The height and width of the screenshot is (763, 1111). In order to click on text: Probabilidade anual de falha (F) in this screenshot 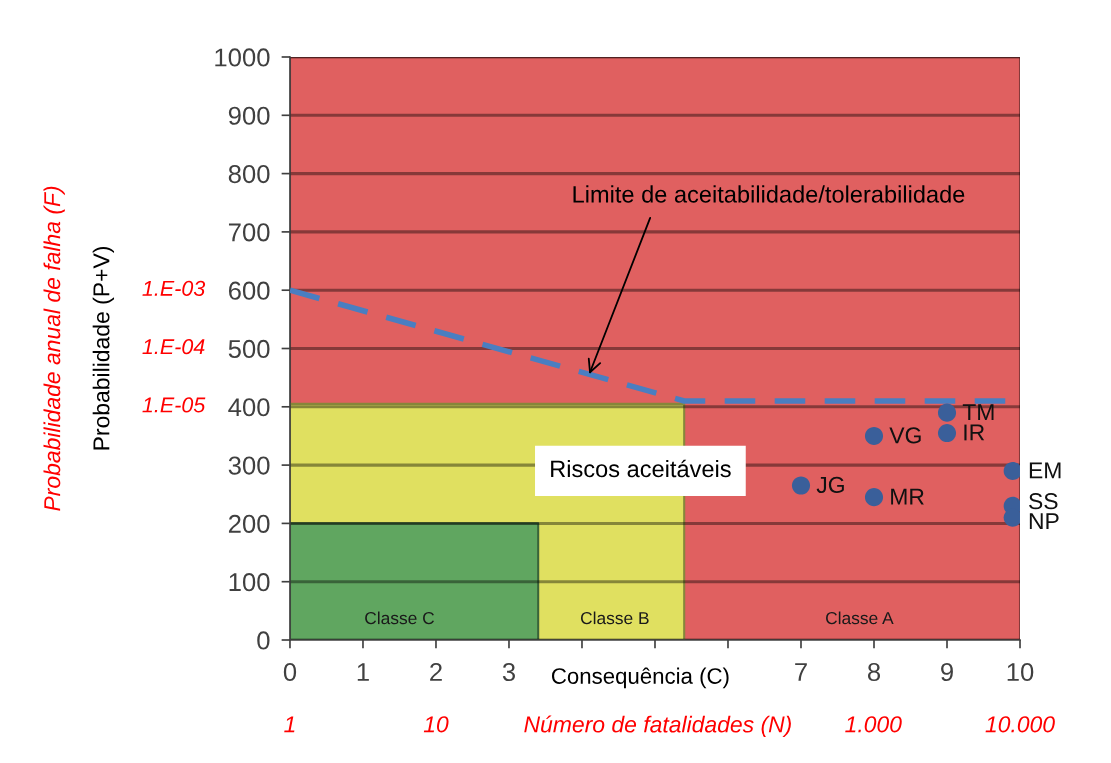, I will do `click(54, 348)`.